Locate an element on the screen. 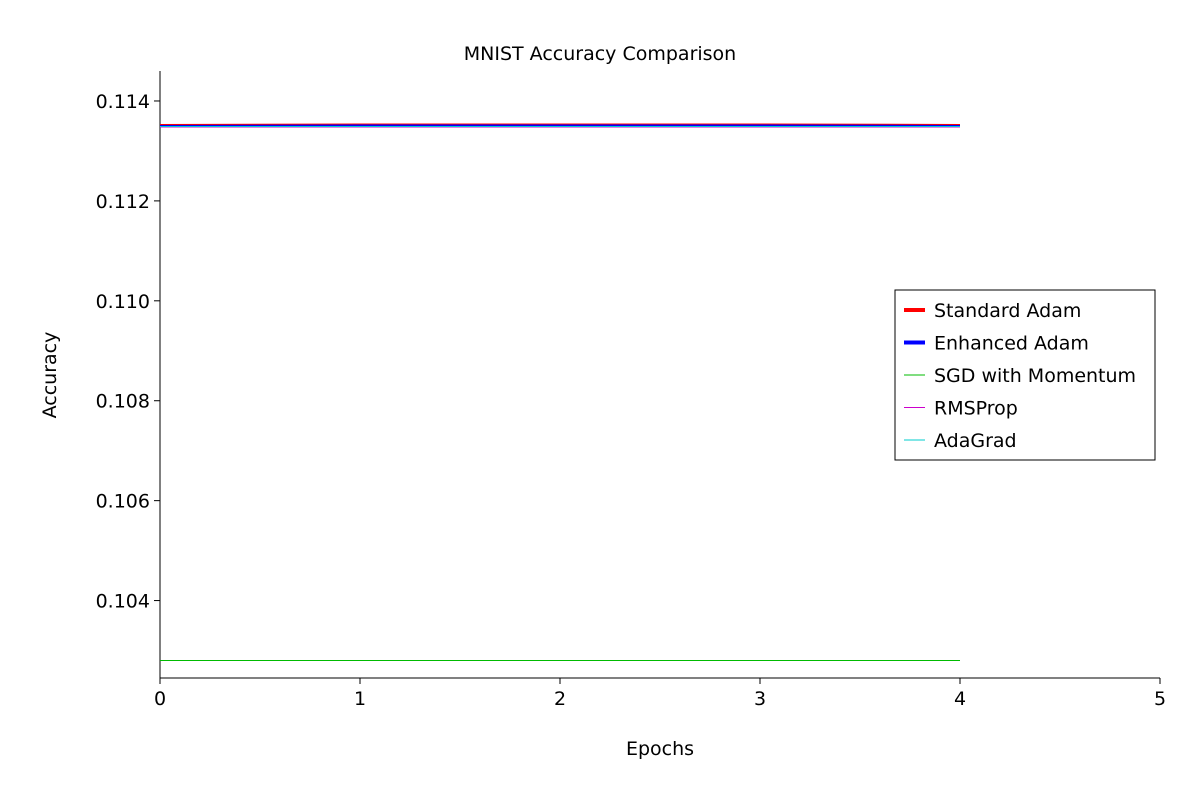 The width and height of the screenshot is (1200, 800). legend-label-standard-adam: Standard Adam is located at coordinates (1007, 311).